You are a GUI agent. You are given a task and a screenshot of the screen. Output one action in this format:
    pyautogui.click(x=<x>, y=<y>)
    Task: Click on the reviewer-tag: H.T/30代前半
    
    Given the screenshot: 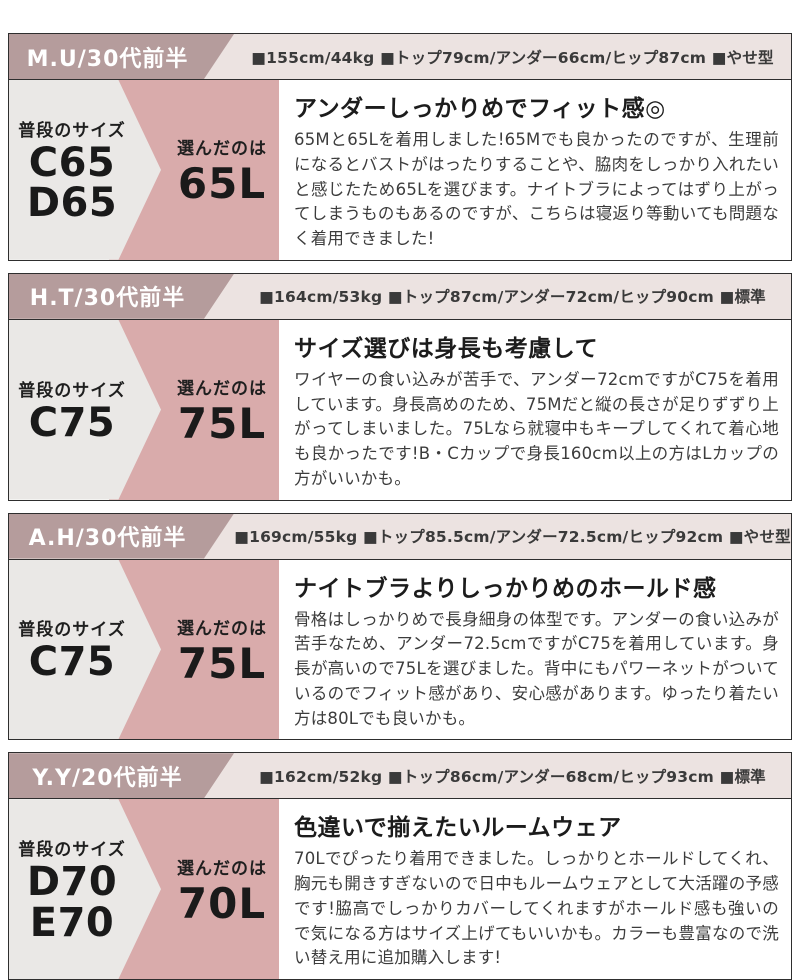 What is the action you would take?
    pyautogui.click(x=121, y=296)
    